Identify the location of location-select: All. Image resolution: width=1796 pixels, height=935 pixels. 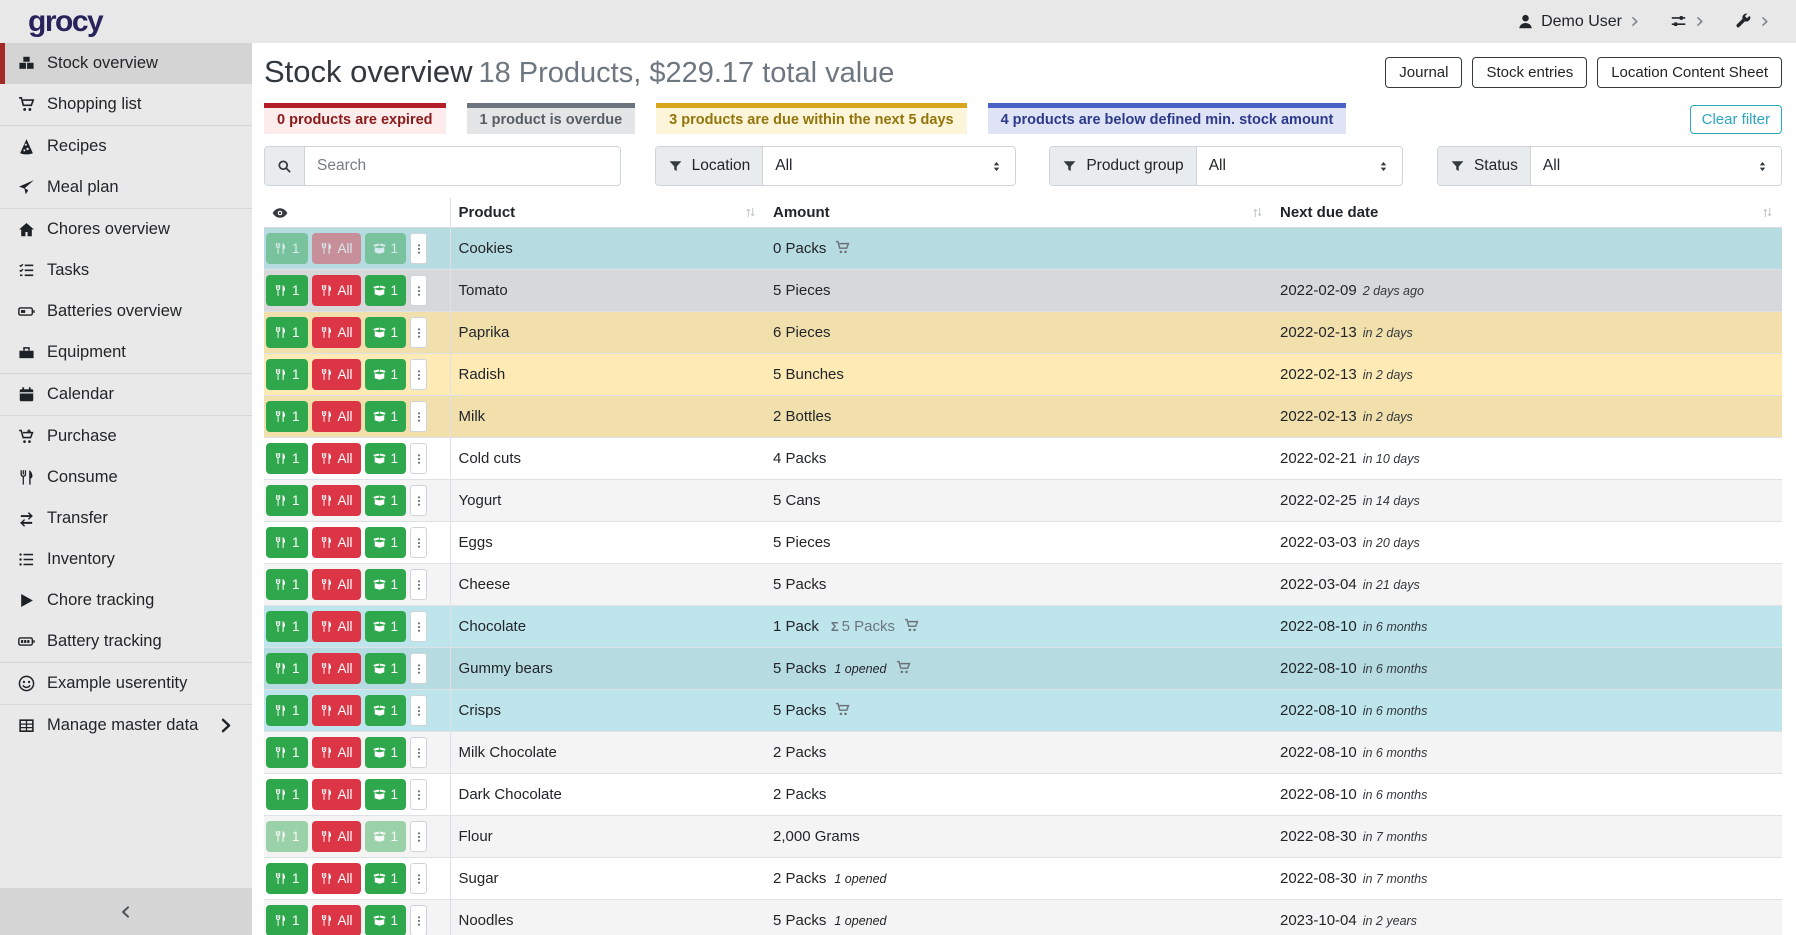
(888, 166).